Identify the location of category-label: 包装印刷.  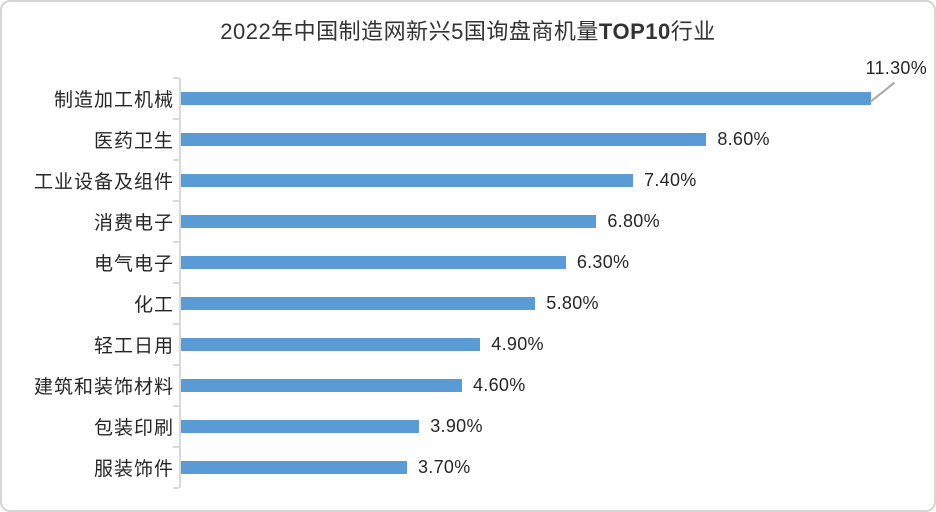
(133, 428).